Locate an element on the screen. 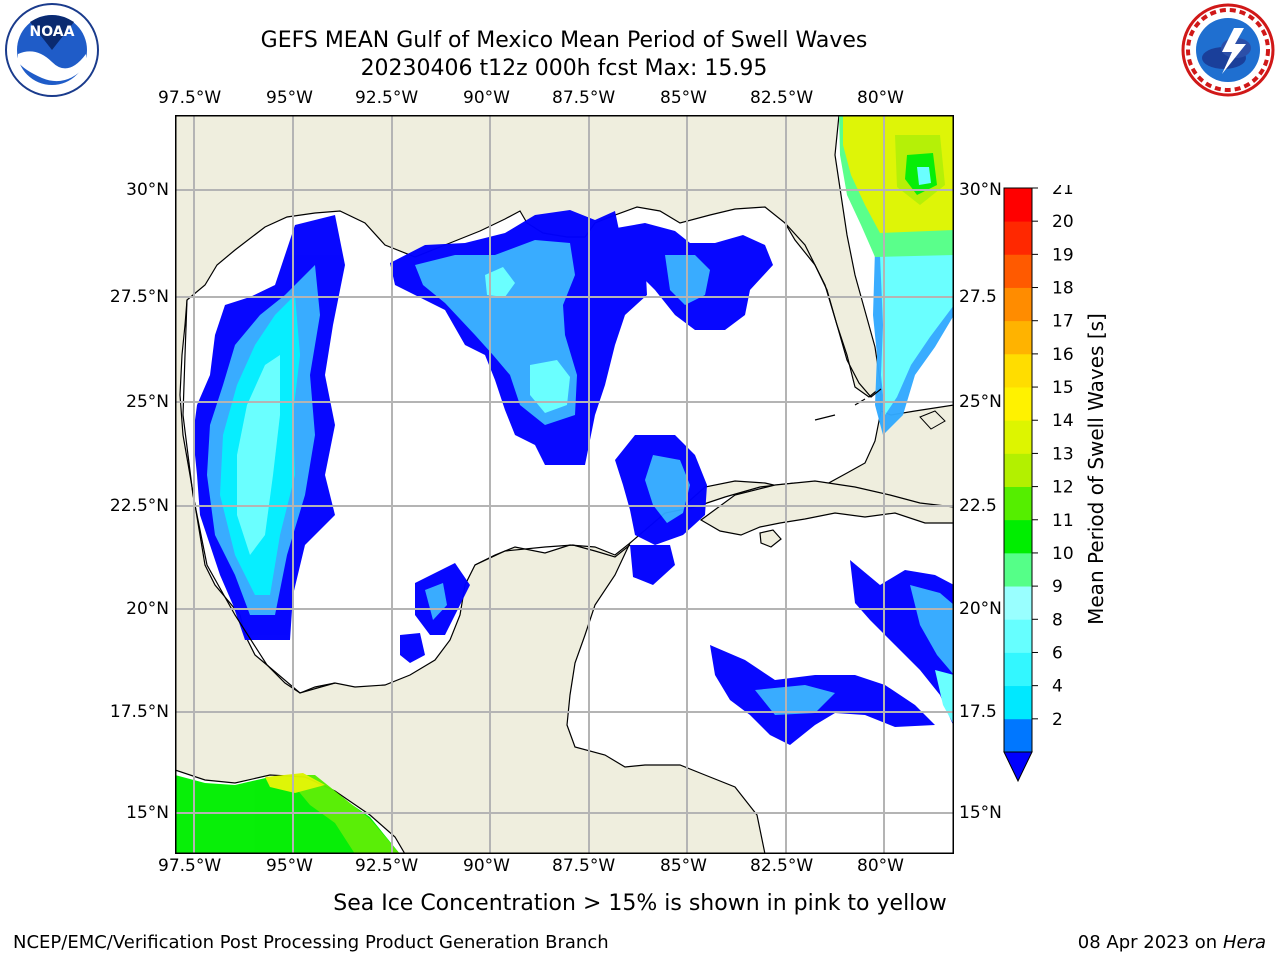  colorbar-tick-label: 9 is located at coordinates (1057, 587).